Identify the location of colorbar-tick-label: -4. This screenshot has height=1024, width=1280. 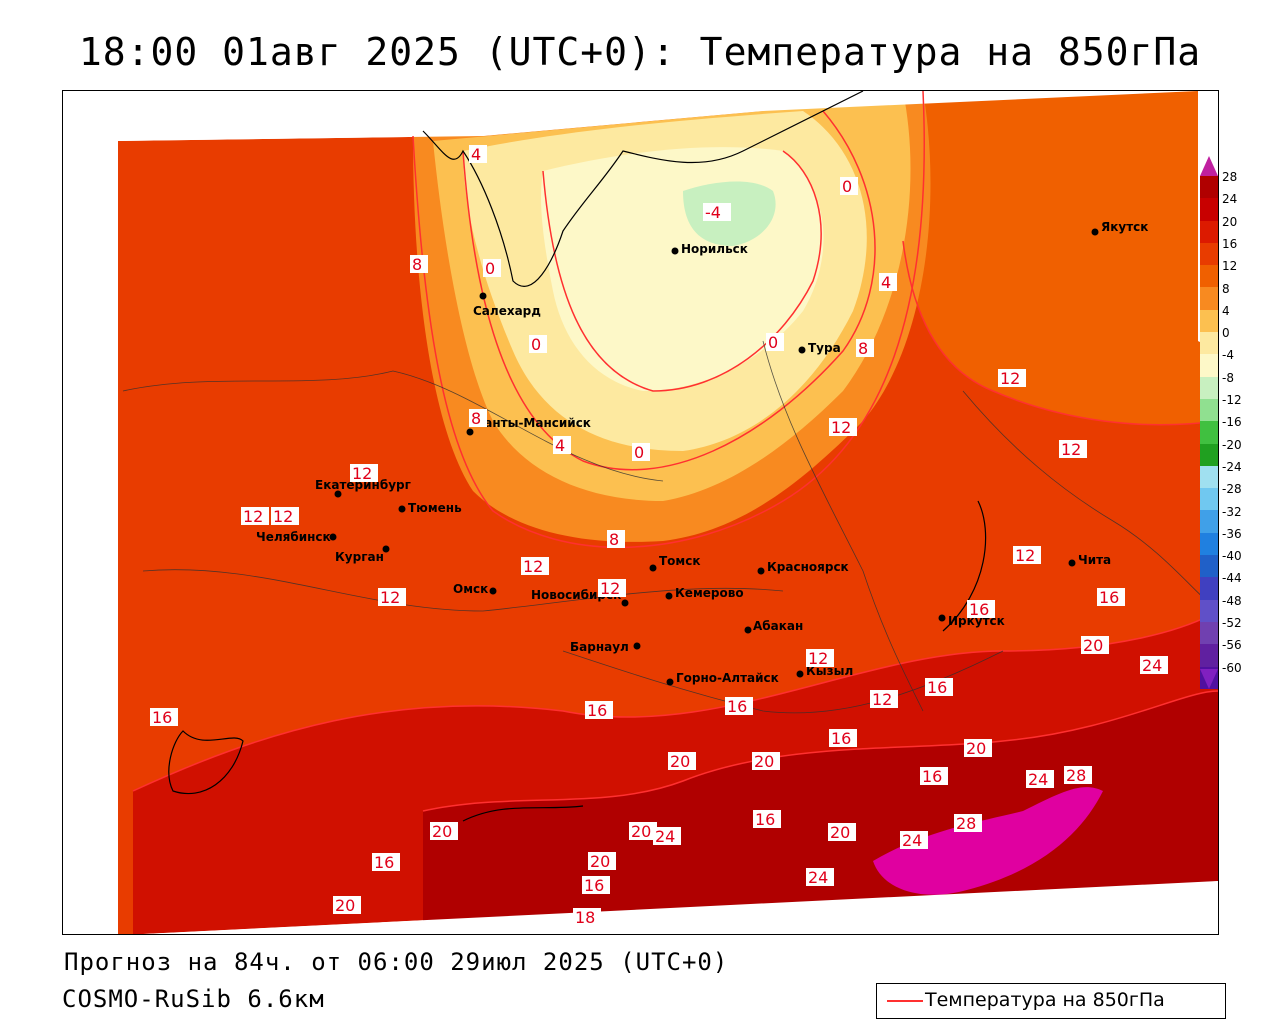
(1228, 355).